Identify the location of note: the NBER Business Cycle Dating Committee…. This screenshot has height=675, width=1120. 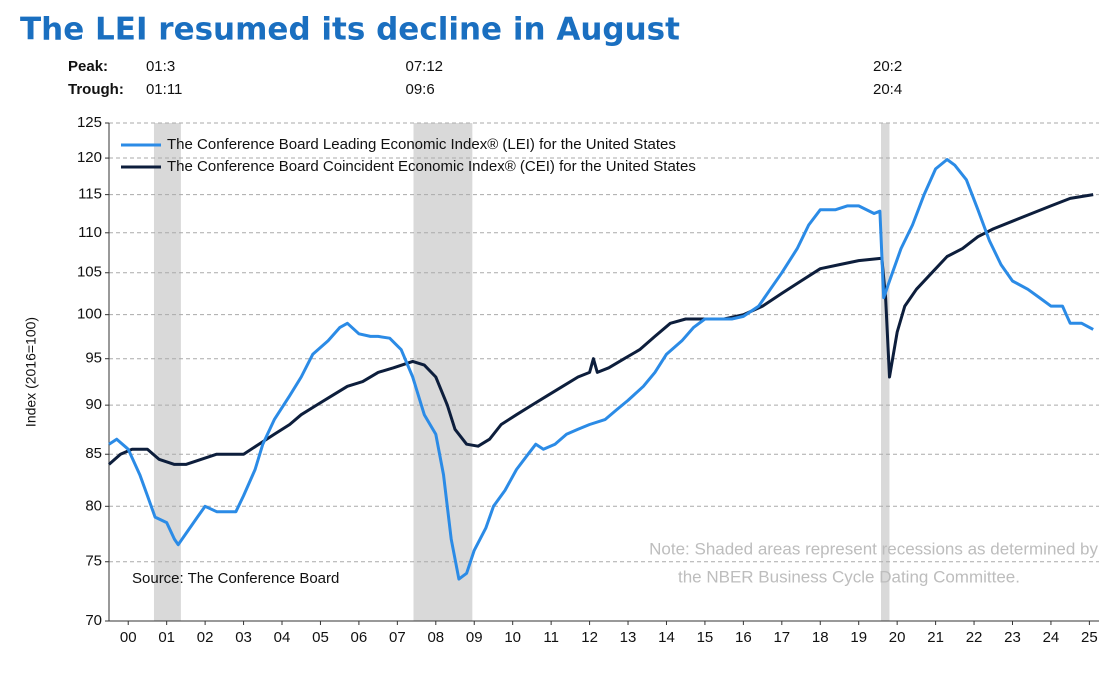
(849, 576).